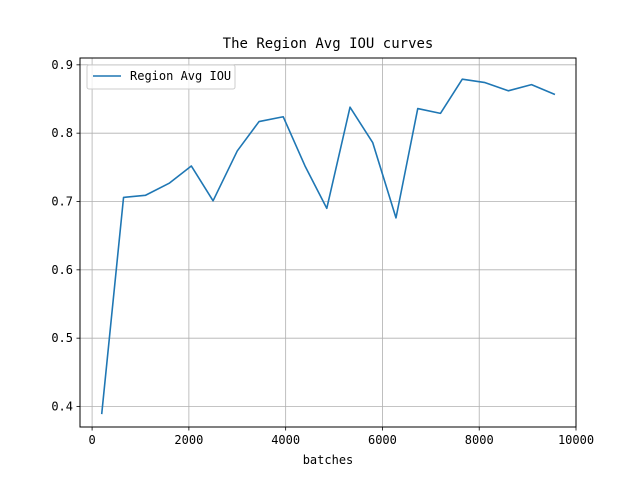  What do you see at coordinates (382, 440) in the screenshot?
I see `x-tick-label: 6000` at bounding box center [382, 440].